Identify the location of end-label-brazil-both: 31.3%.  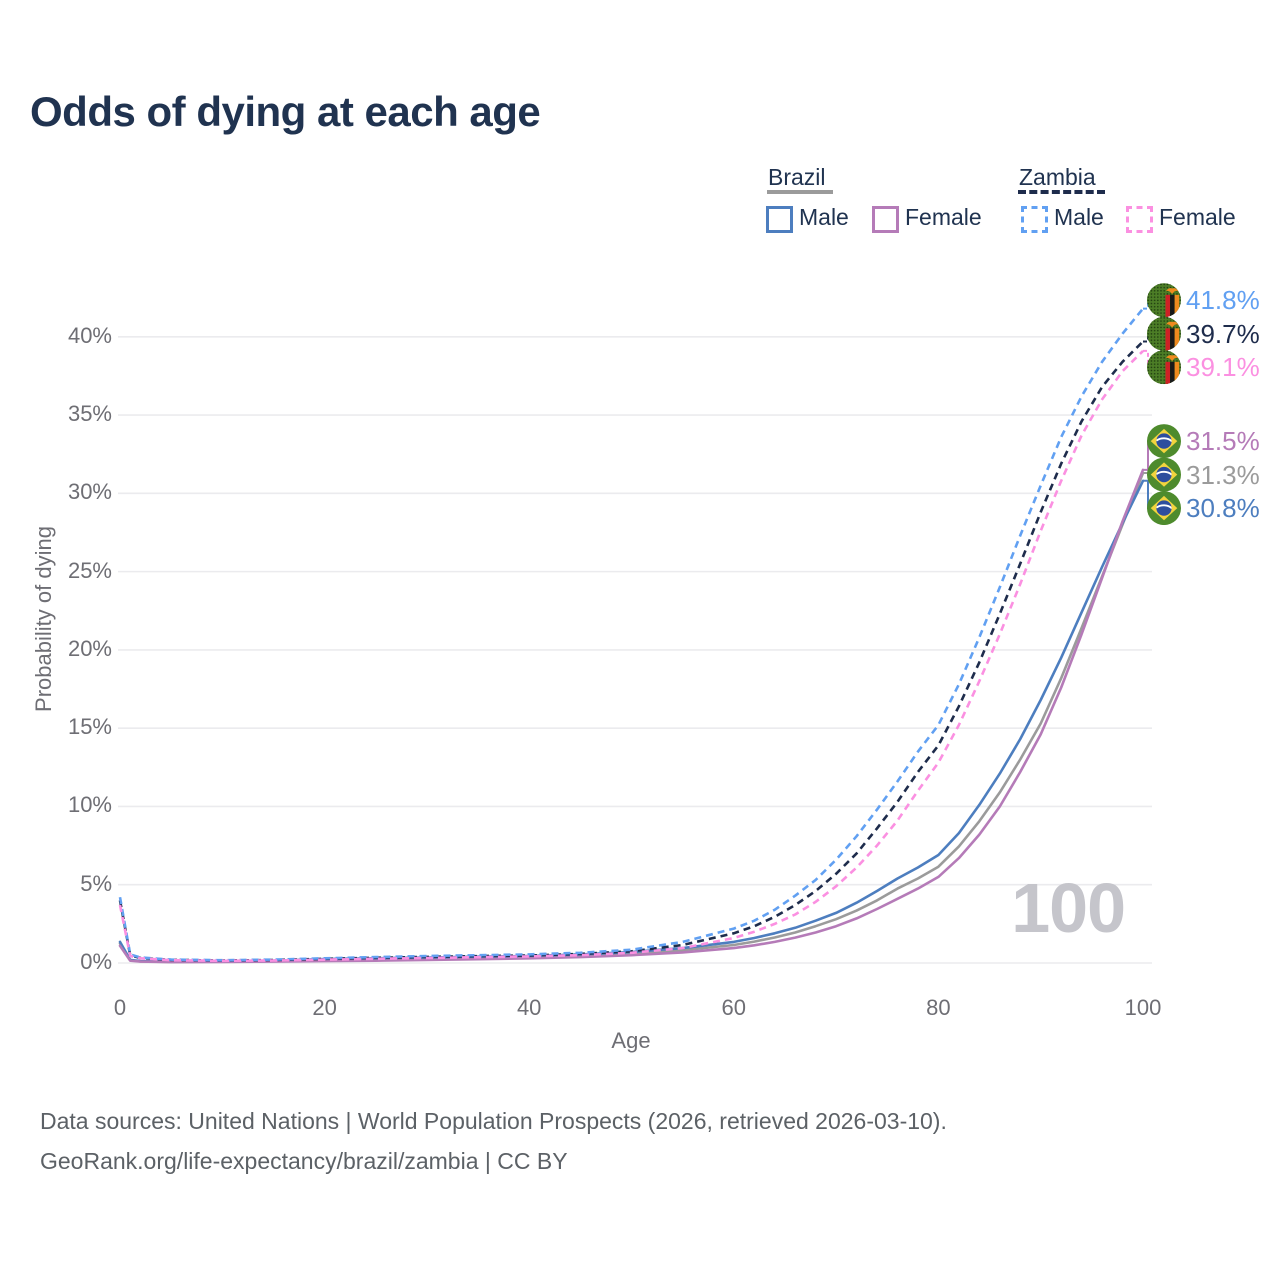
(1223, 474).